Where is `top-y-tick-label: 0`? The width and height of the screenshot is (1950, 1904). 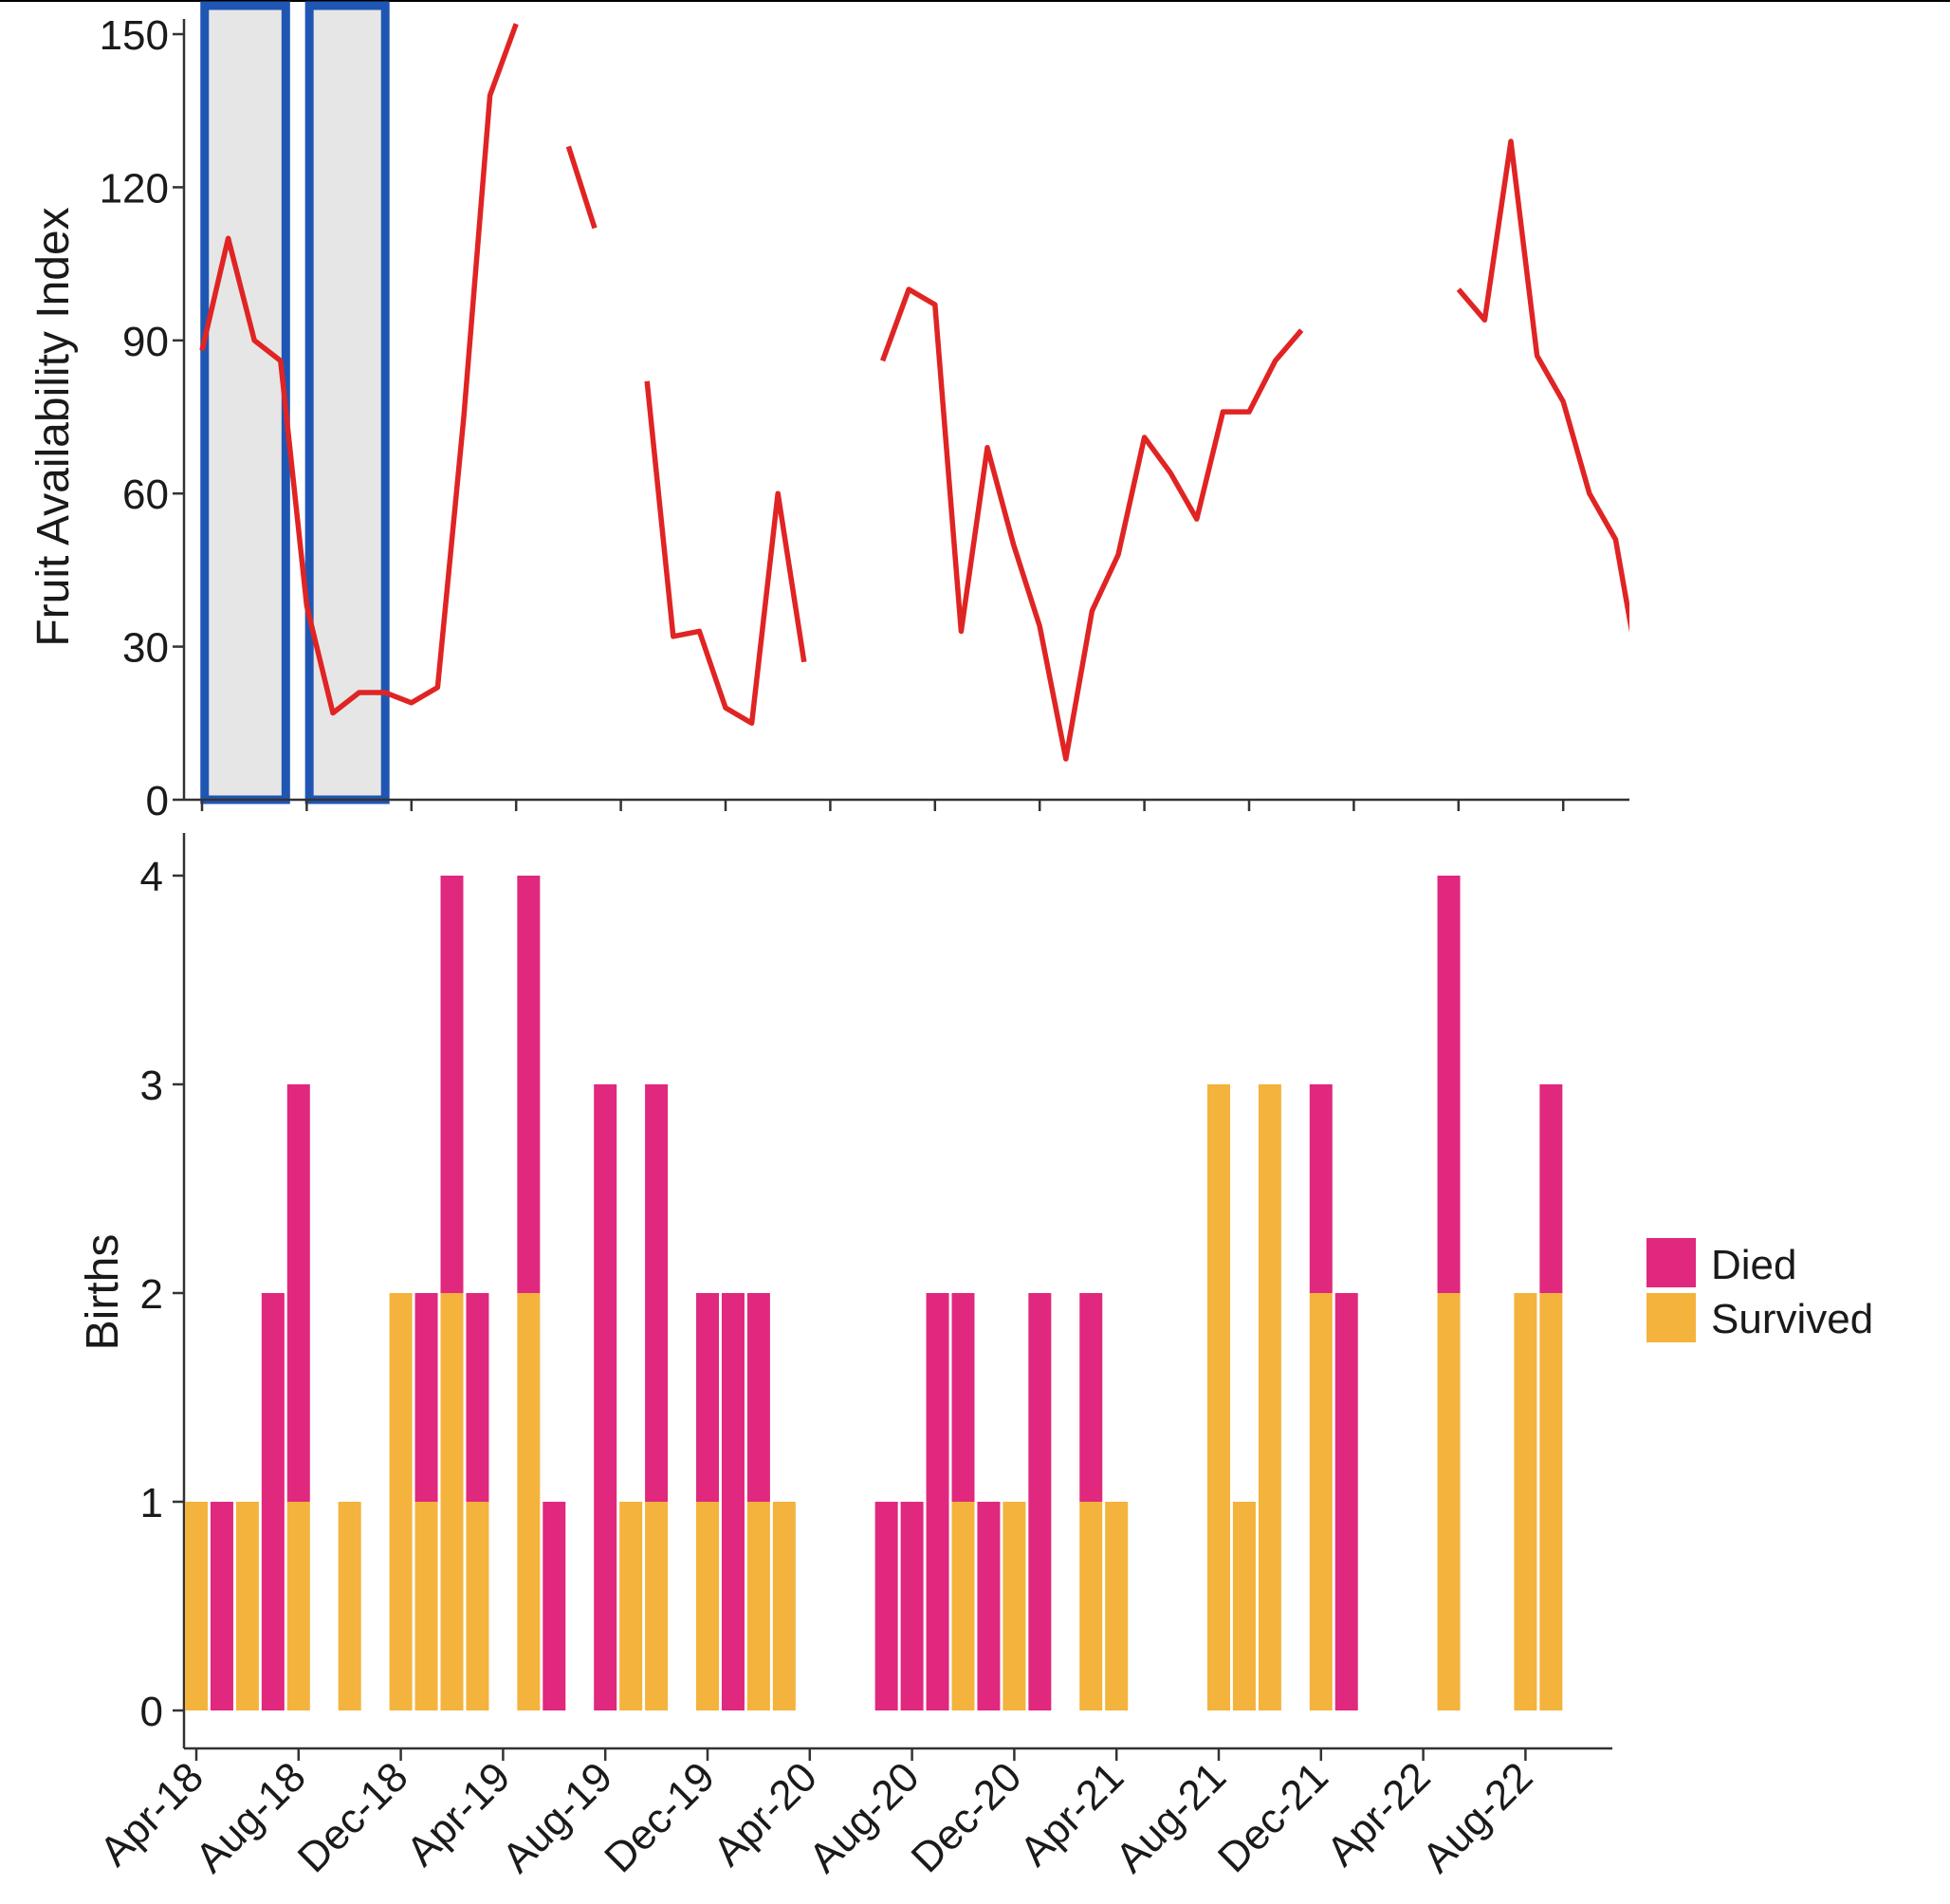
top-y-tick-label: 0 is located at coordinates (157, 801).